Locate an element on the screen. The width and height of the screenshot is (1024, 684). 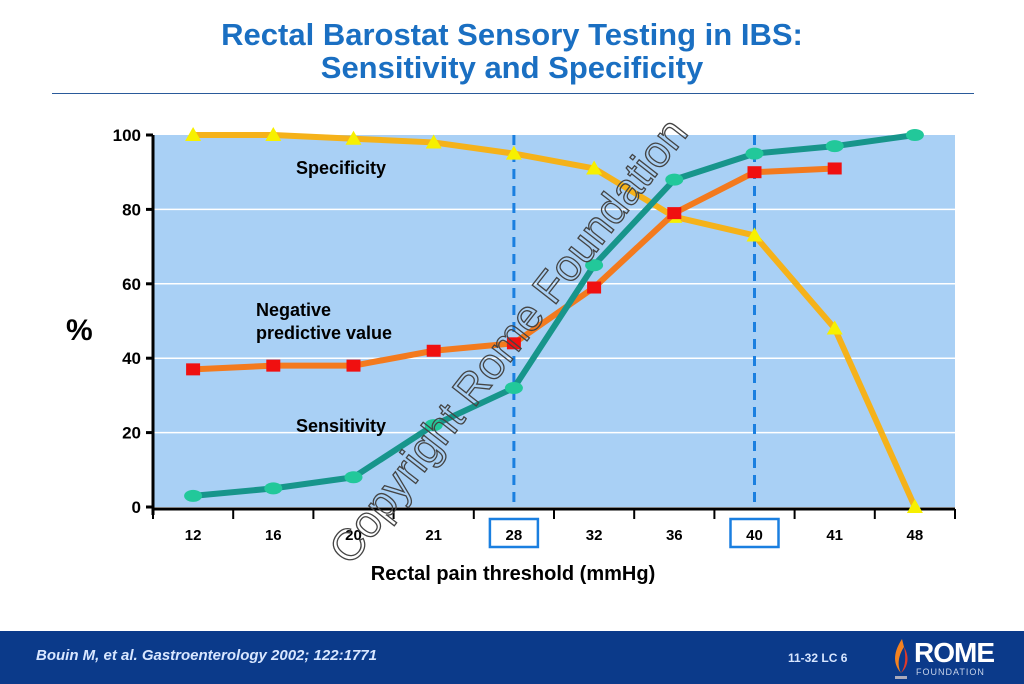
title-divider is located at coordinates (513, 93).